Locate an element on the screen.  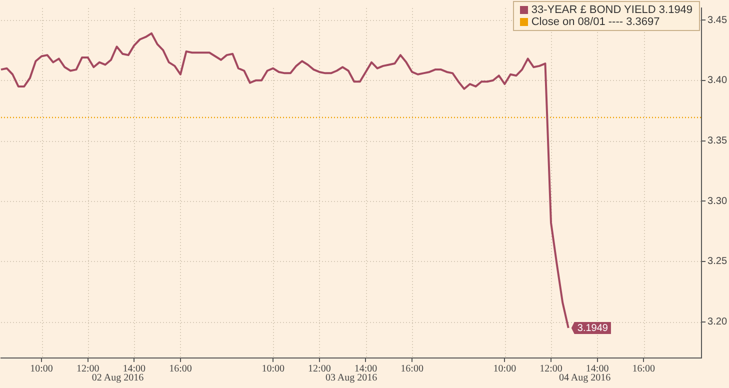
y-tick-label: 3.40 is located at coordinates (718, 80).